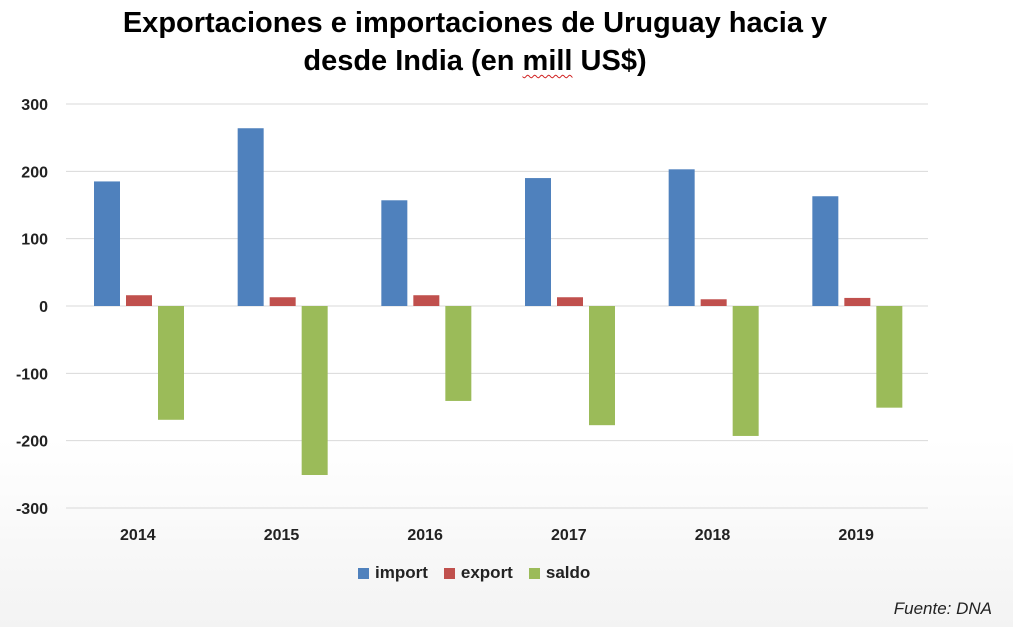  I want to click on y-tick-label: 0, so click(43, 307).